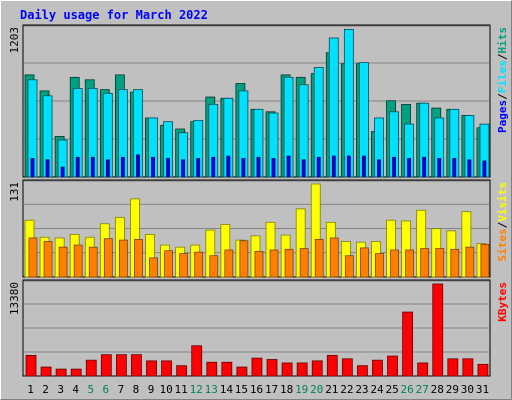  Describe the element at coordinates (271, 389) in the screenshot. I see `x-tick-label-17: 17` at that location.